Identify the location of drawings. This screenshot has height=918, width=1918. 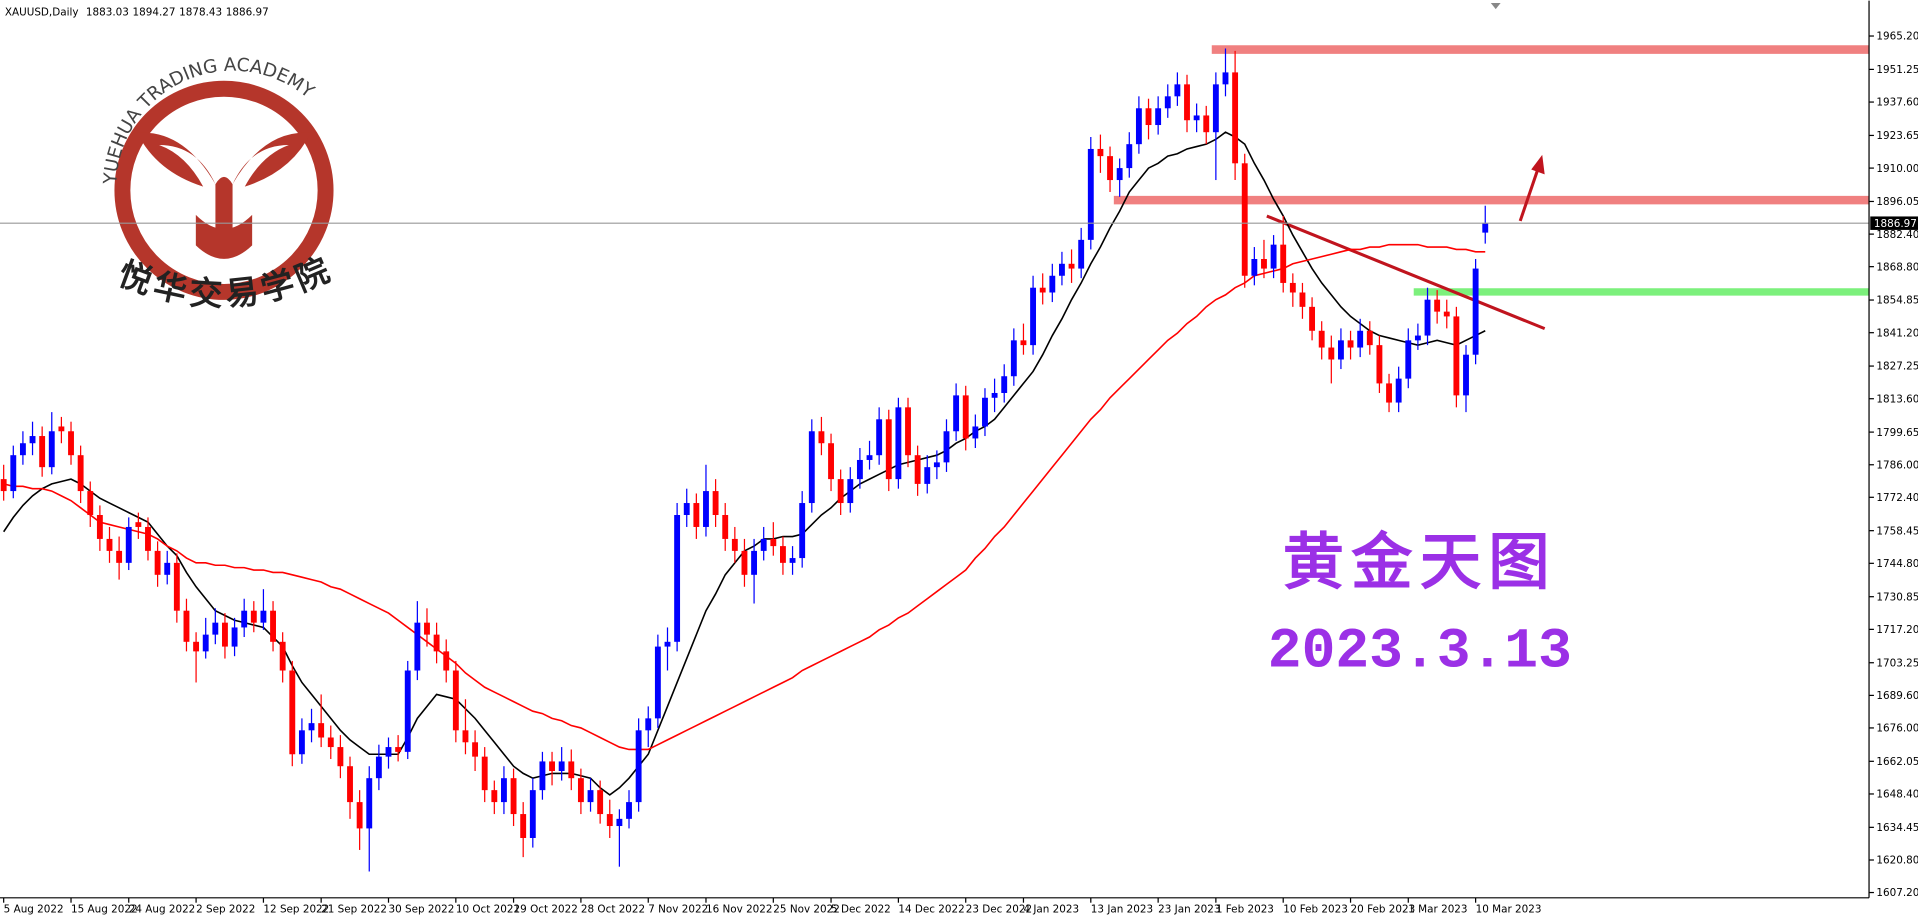
(1491, 188).